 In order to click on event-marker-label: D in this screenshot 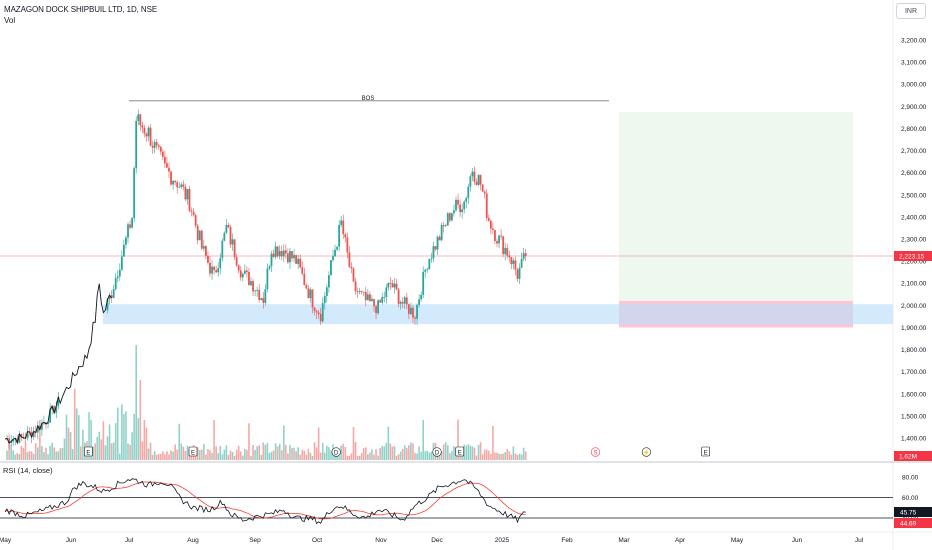, I will do `click(336, 454)`.